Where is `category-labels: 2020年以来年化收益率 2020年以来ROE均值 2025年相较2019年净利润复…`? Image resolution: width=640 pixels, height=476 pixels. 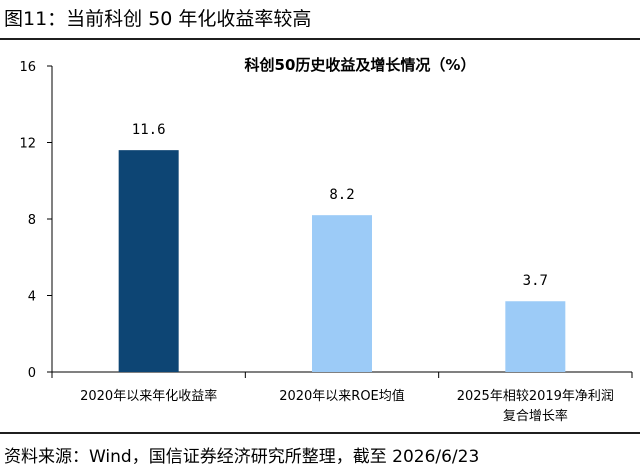 category-labels: 2020年以来年化收益率 2020年以来ROE均值 2025年相较2019年净利润复… is located at coordinates (347, 406).